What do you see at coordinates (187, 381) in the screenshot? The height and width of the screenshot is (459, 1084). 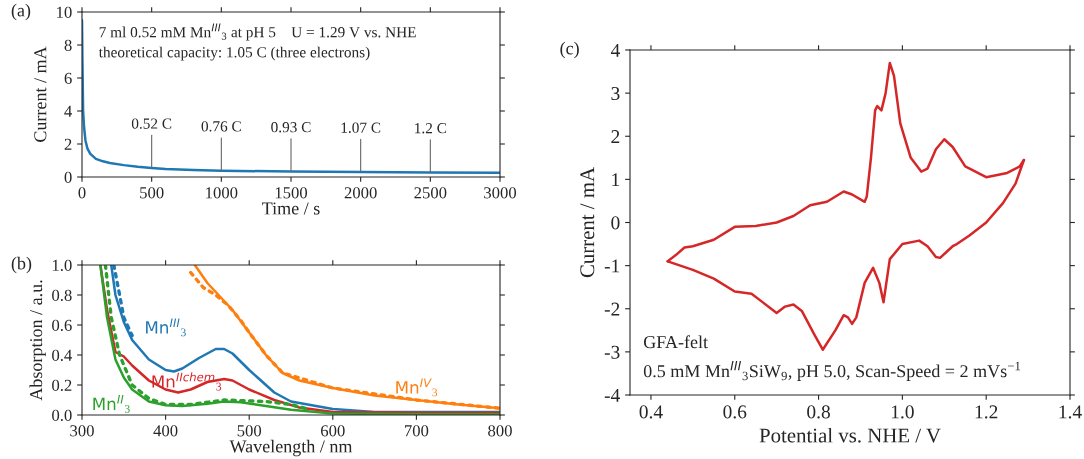 I see `series-label: Mn$^{IIchem}$$_{3}$` at bounding box center [187, 381].